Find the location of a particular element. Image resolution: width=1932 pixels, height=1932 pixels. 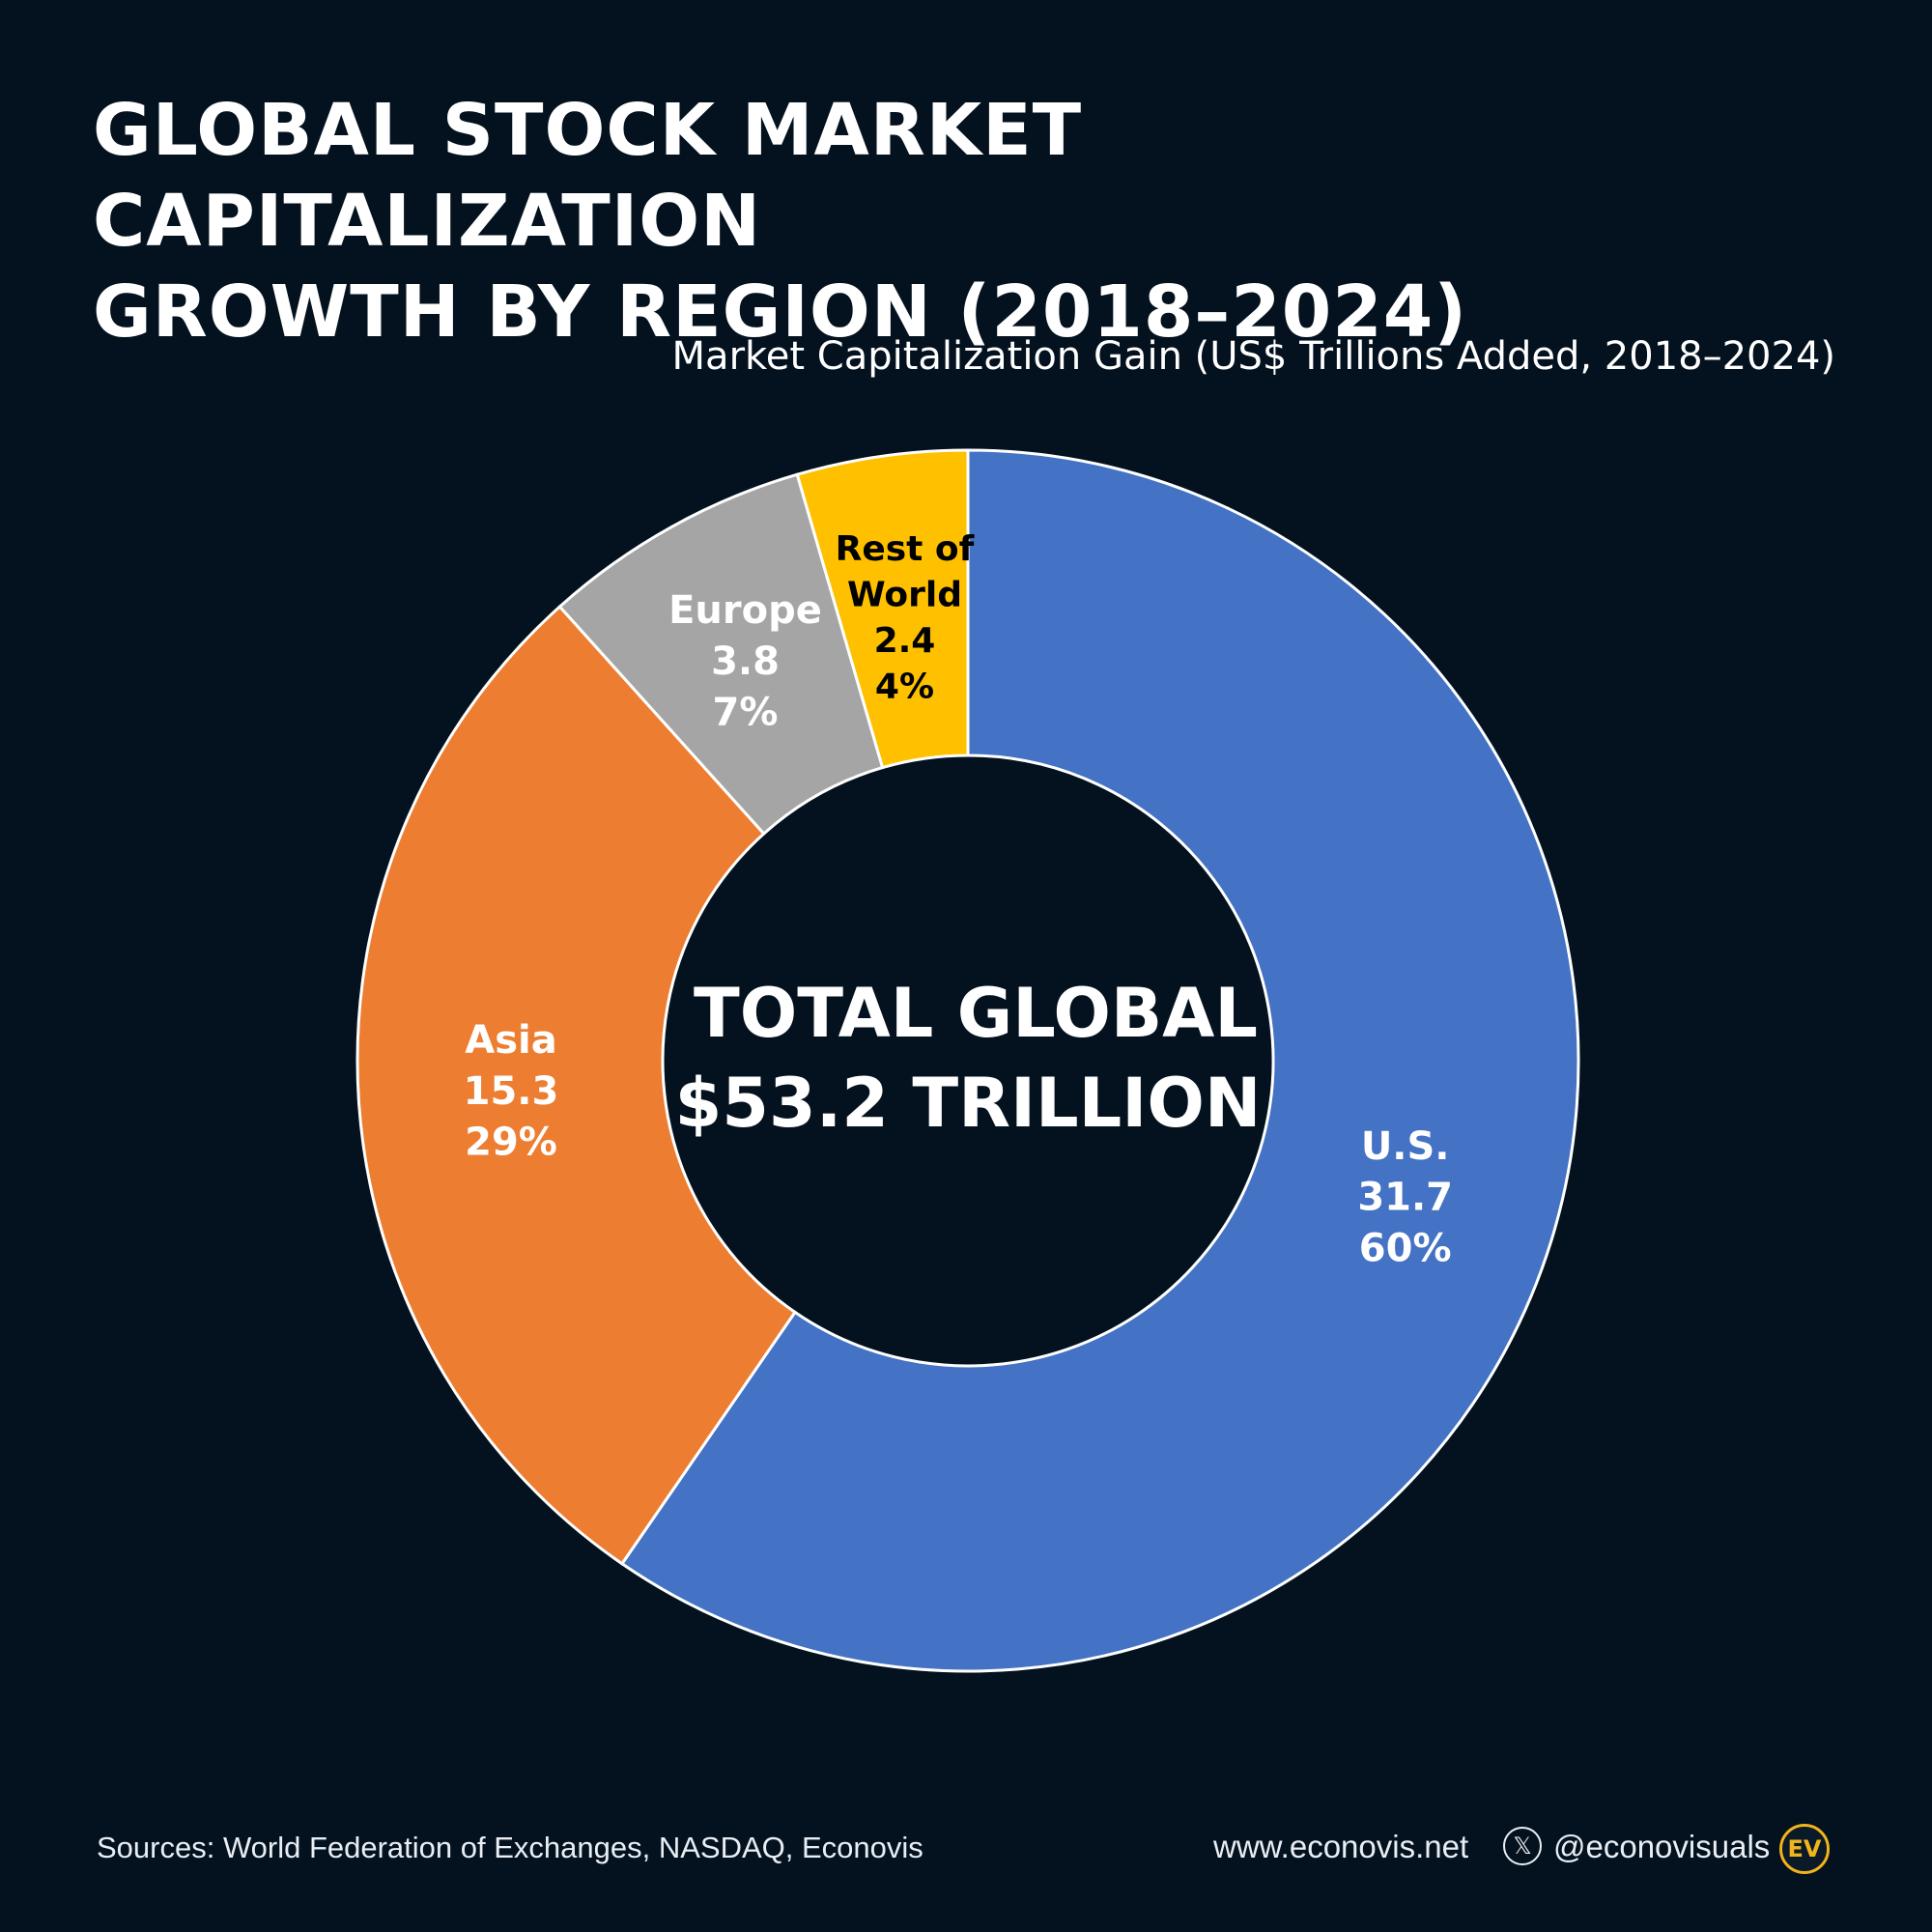

slice-label-line: 60% is located at coordinates (1405, 1248).